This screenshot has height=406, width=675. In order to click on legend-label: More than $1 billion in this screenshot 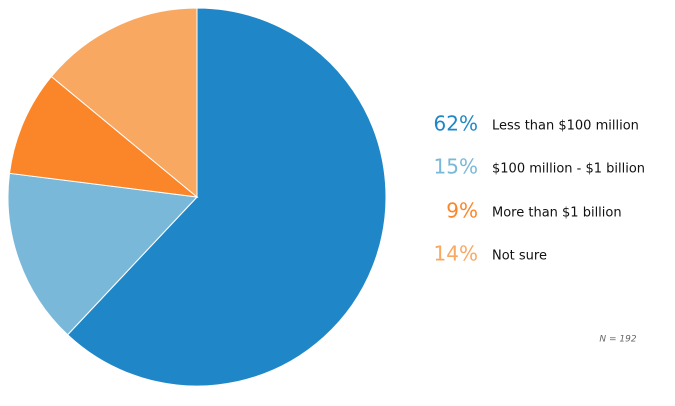, I will do `click(557, 213)`.